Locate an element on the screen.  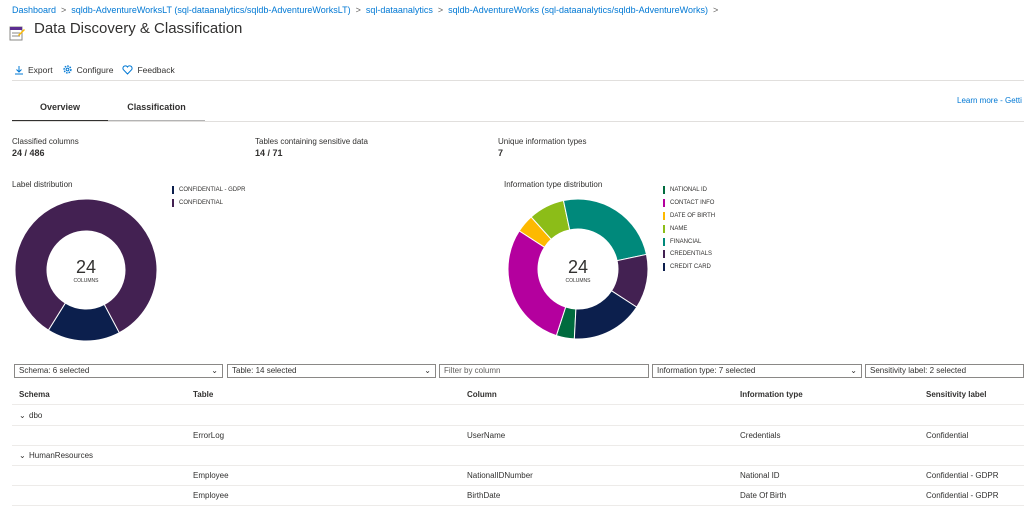
data-classification-icon is located at coordinates (17, 33).